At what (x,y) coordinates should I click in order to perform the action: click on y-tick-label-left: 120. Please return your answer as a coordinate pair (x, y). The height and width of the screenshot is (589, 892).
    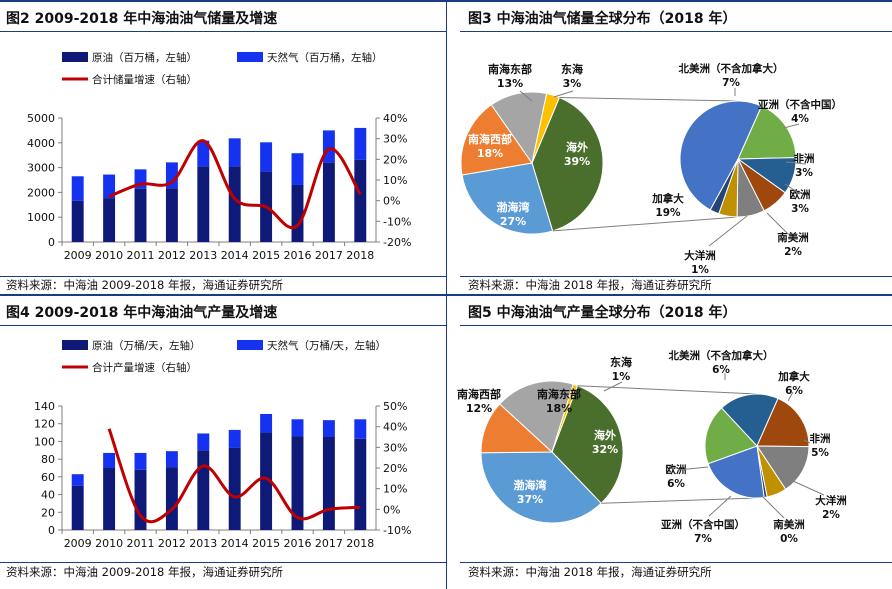
    Looking at the image, I should click on (44, 424).